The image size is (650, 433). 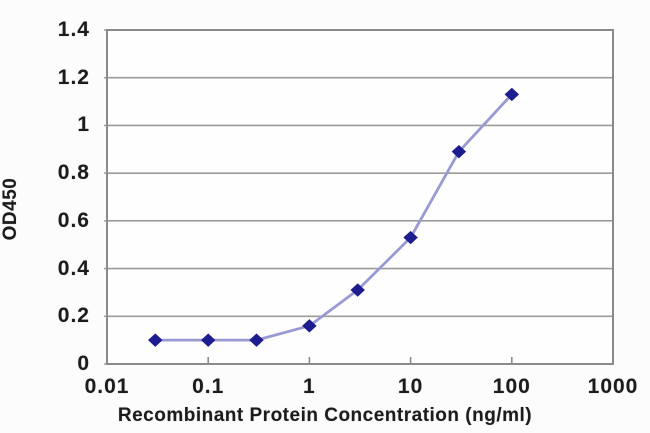 I want to click on x-tick-label: 100, so click(x=511, y=386).